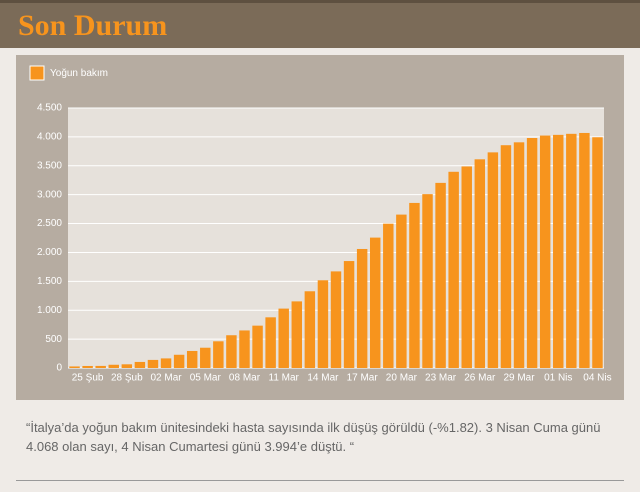  I want to click on x-tick-label: 11 Mar, so click(284, 378).